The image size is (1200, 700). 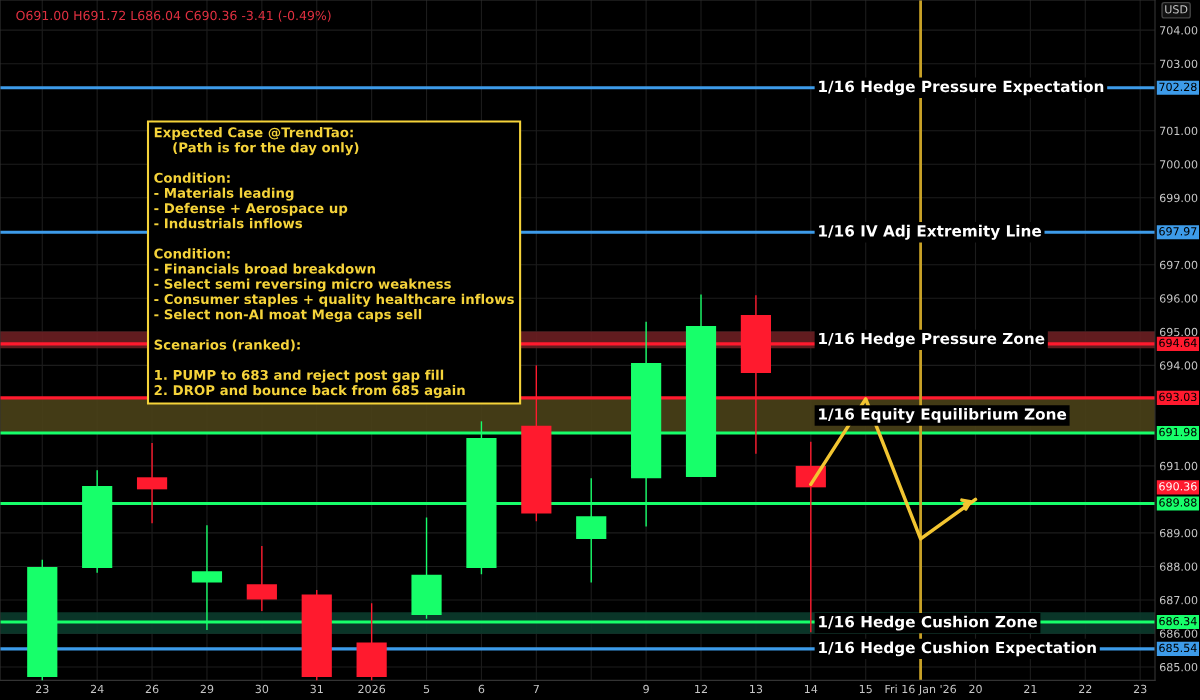 I want to click on x-tick-label: 13, so click(x=756, y=689).